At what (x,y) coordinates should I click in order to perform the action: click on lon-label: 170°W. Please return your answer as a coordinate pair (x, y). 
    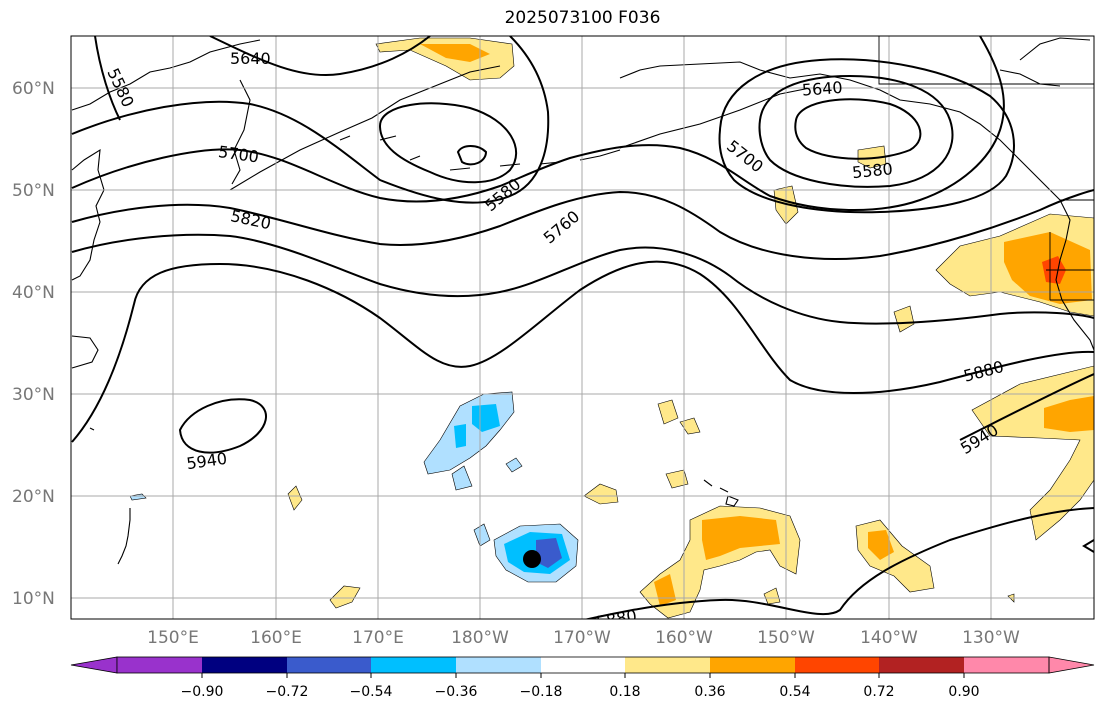
    Looking at the image, I should click on (582, 638).